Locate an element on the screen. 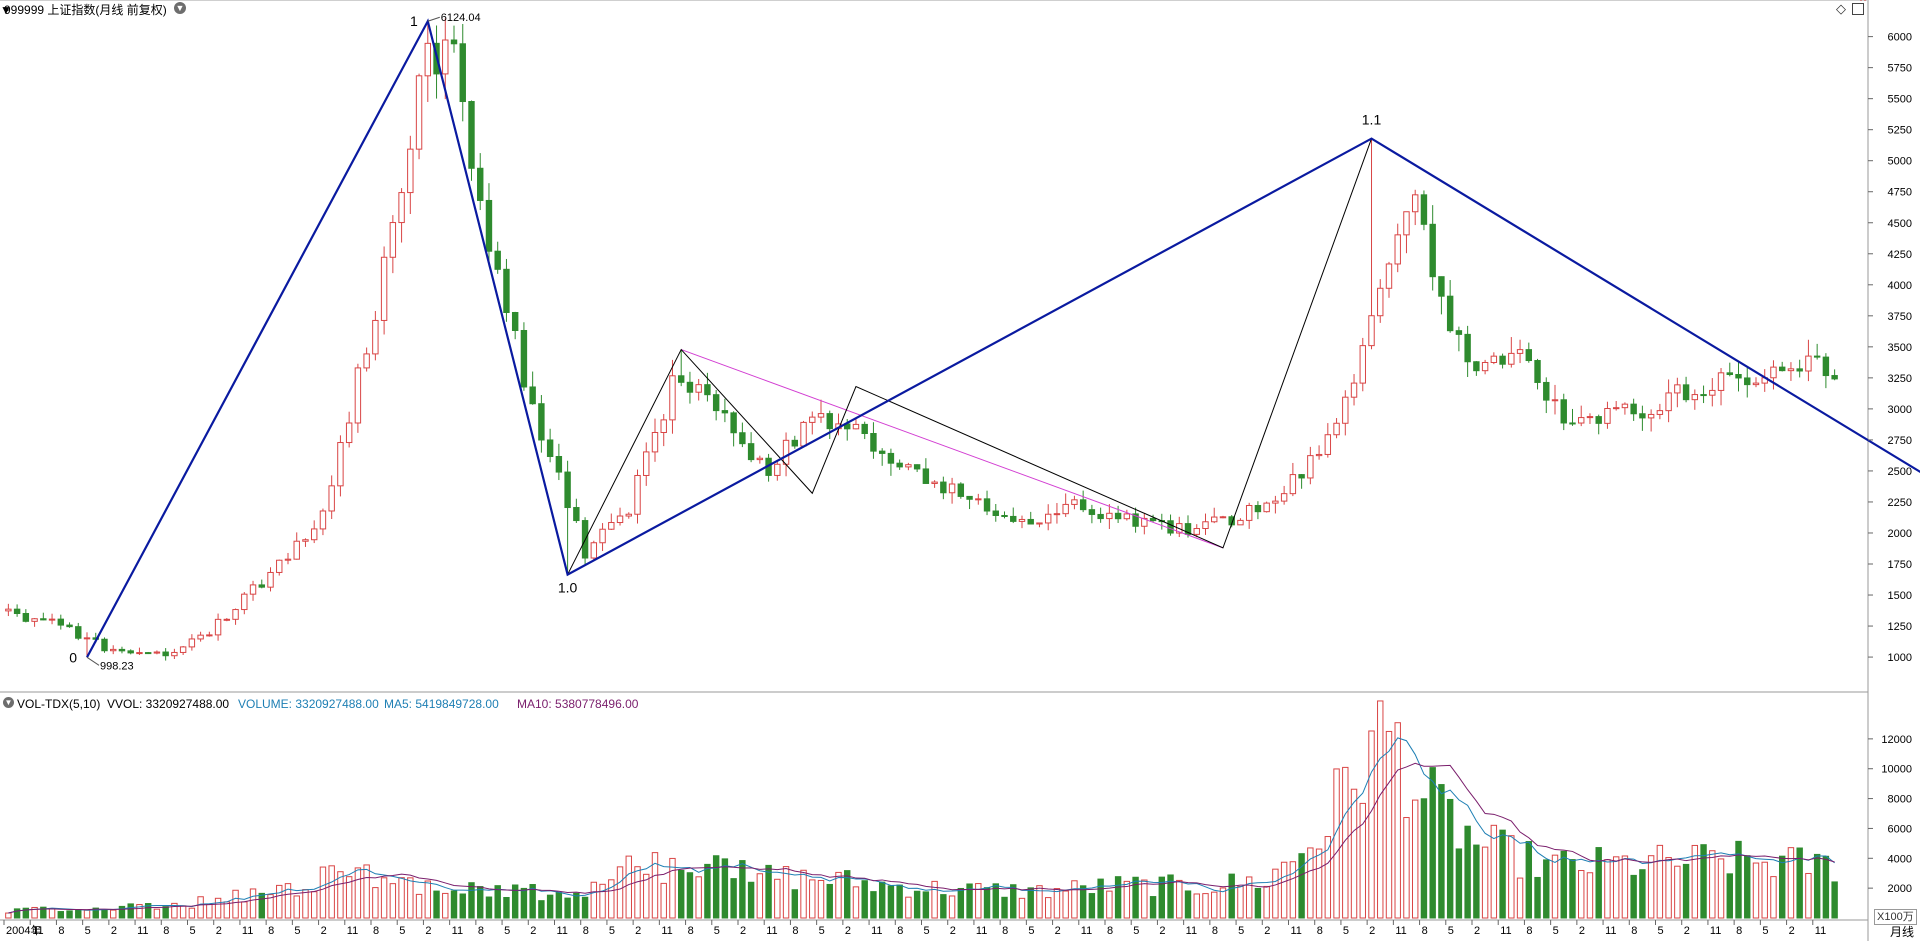 This screenshot has height=941, width=1920. diamond-icon: ◇ is located at coordinates (1841, 8).